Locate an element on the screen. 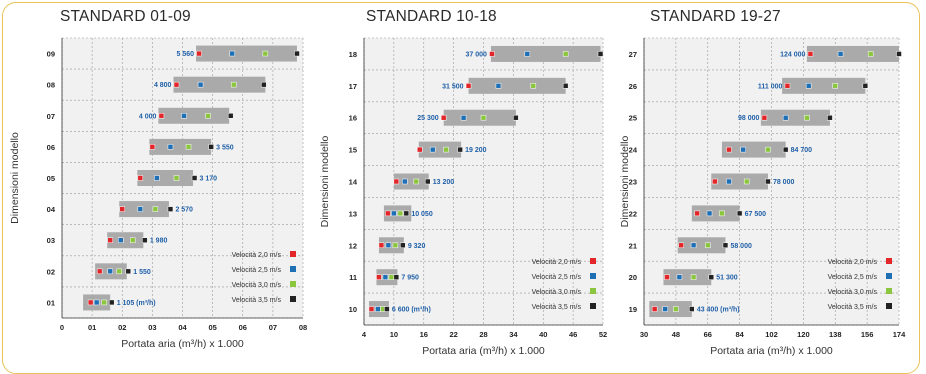 The image size is (926, 374). data-label: 43 400 (m³/h) is located at coordinates (718, 310).